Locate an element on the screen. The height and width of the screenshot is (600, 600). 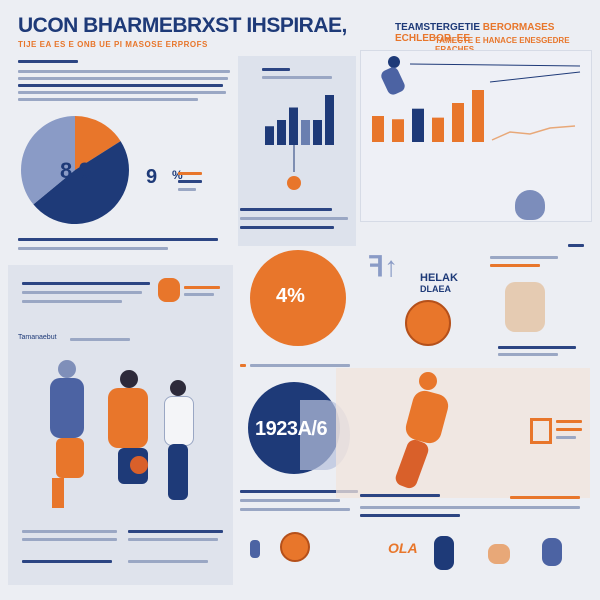
center-panel is located at coordinates (297, 151).